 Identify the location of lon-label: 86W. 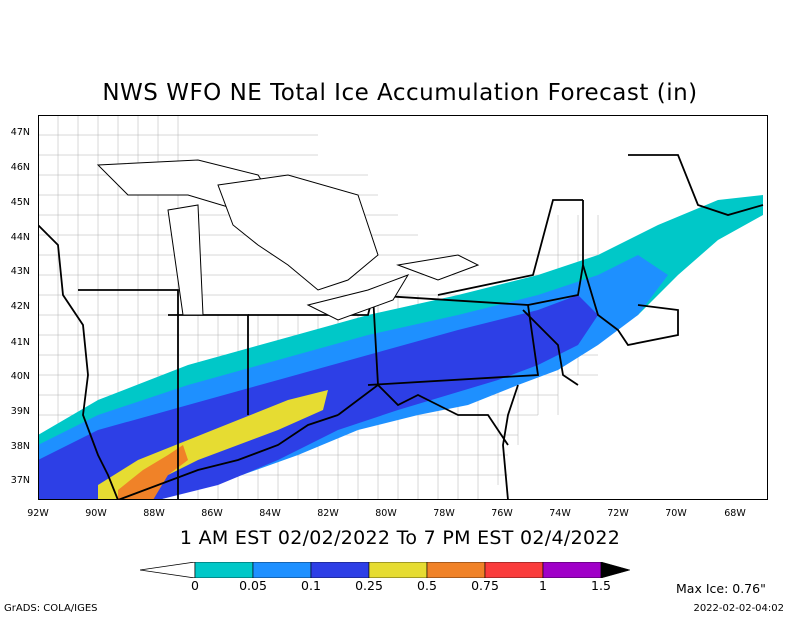
(212, 513).